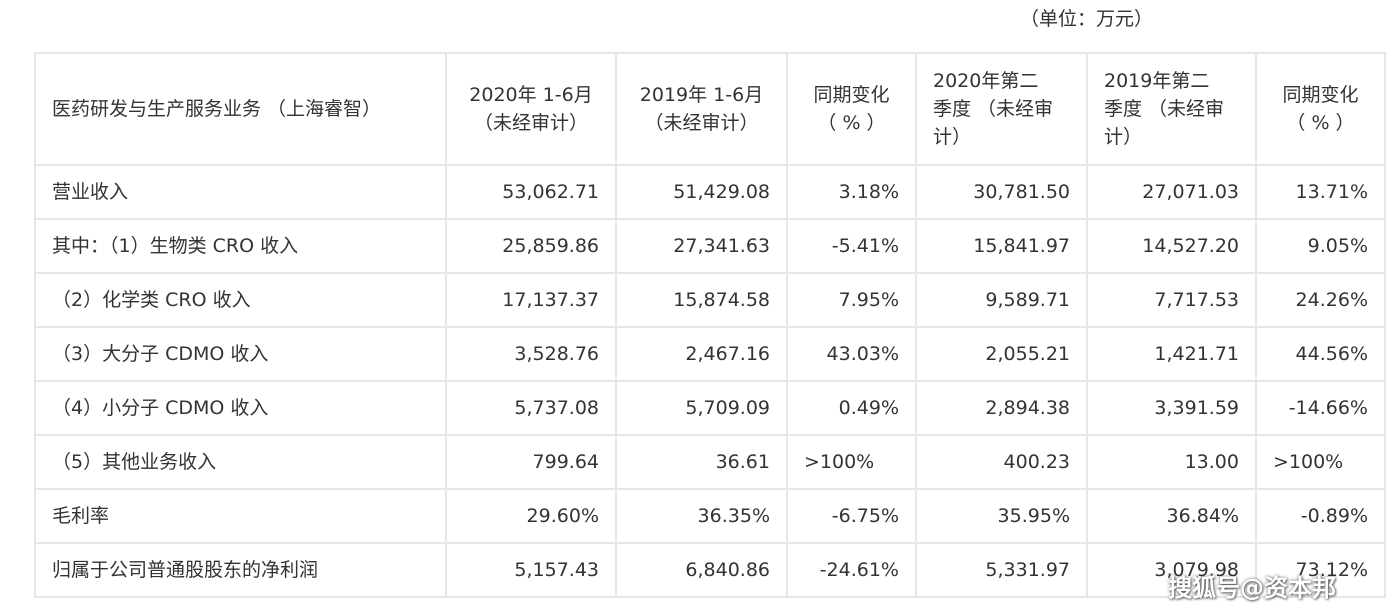  What do you see at coordinates (1320, 516) in the screenshot?
I see `cell-change-q2: -0.89%` at bounding box center [1320, 516].